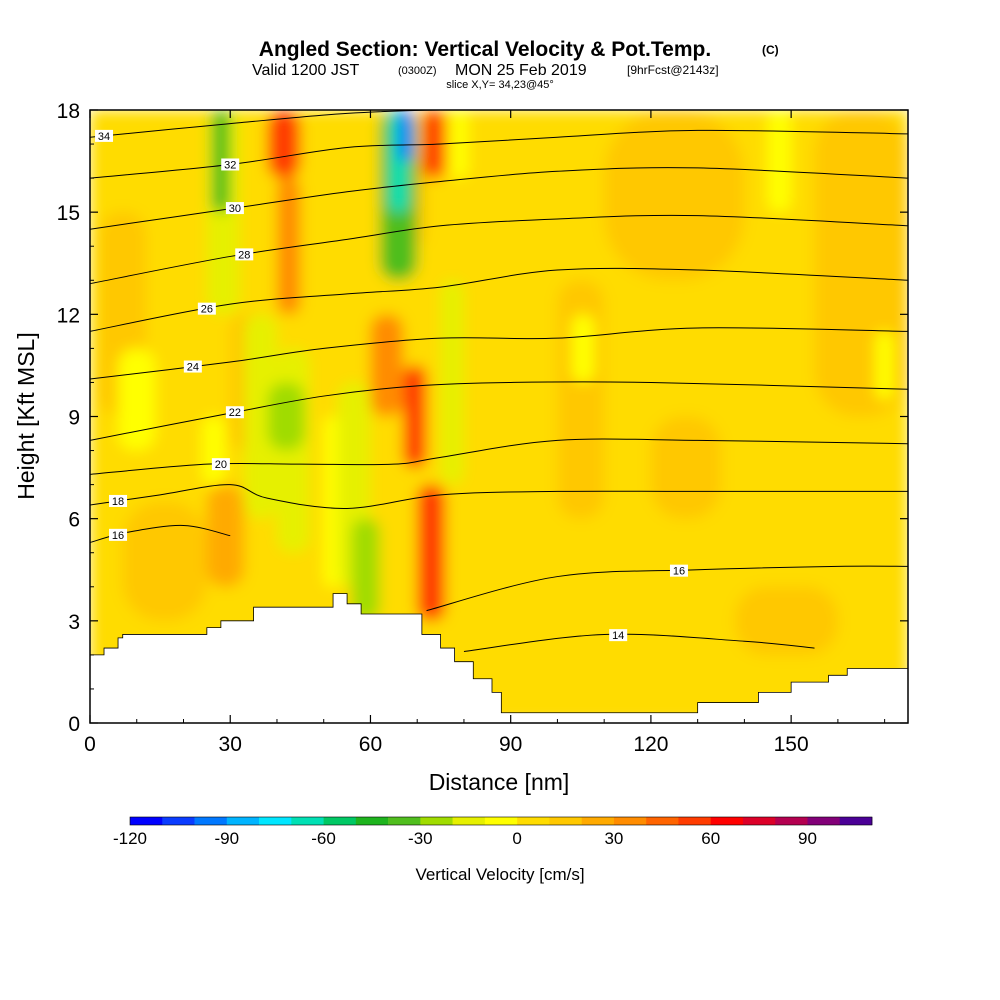  I want to click on colorbar-tick-label: 60, so click(710, 838).